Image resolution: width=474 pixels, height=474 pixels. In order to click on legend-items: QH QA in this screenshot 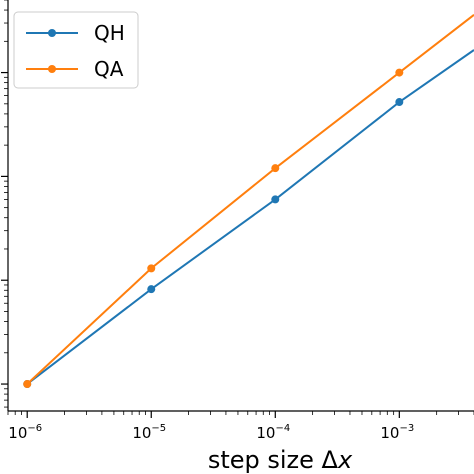, I will do `click(75, 51)`.